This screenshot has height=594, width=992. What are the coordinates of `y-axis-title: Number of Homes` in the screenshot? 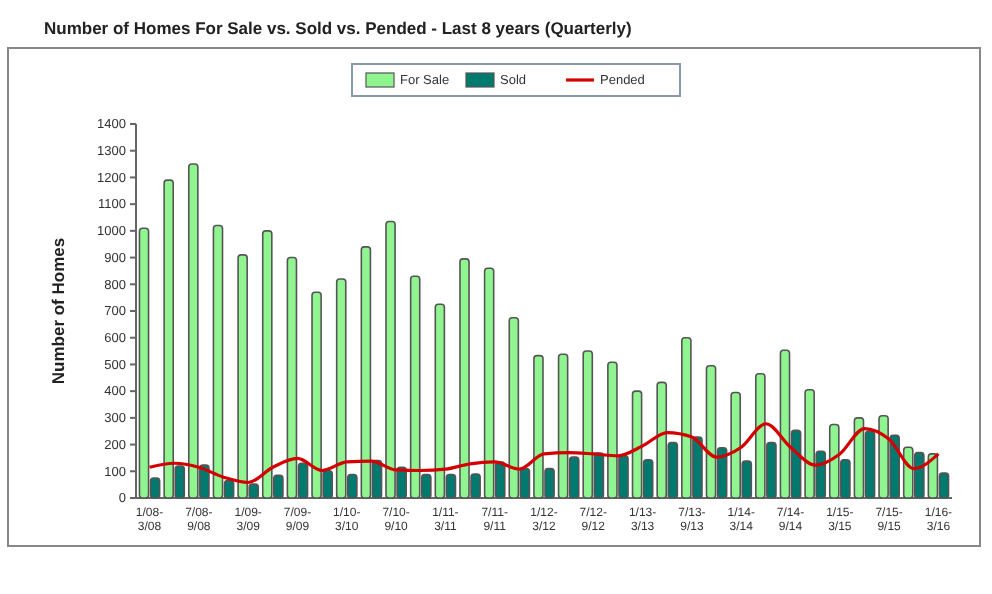 It's located at (58, 311).